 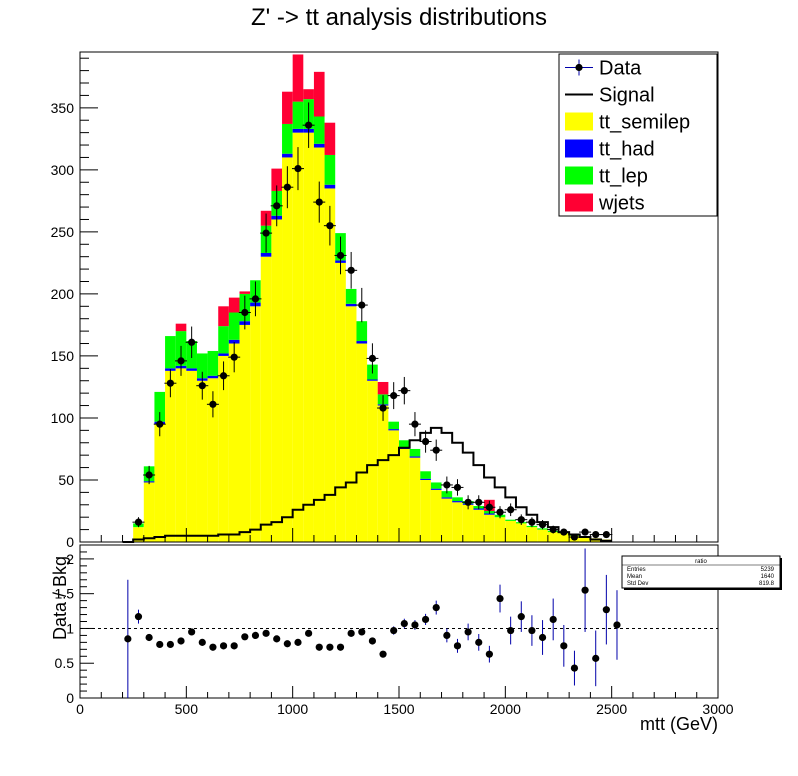 I want to click on x-tick-label: 1000, so click(x=292, y=709).